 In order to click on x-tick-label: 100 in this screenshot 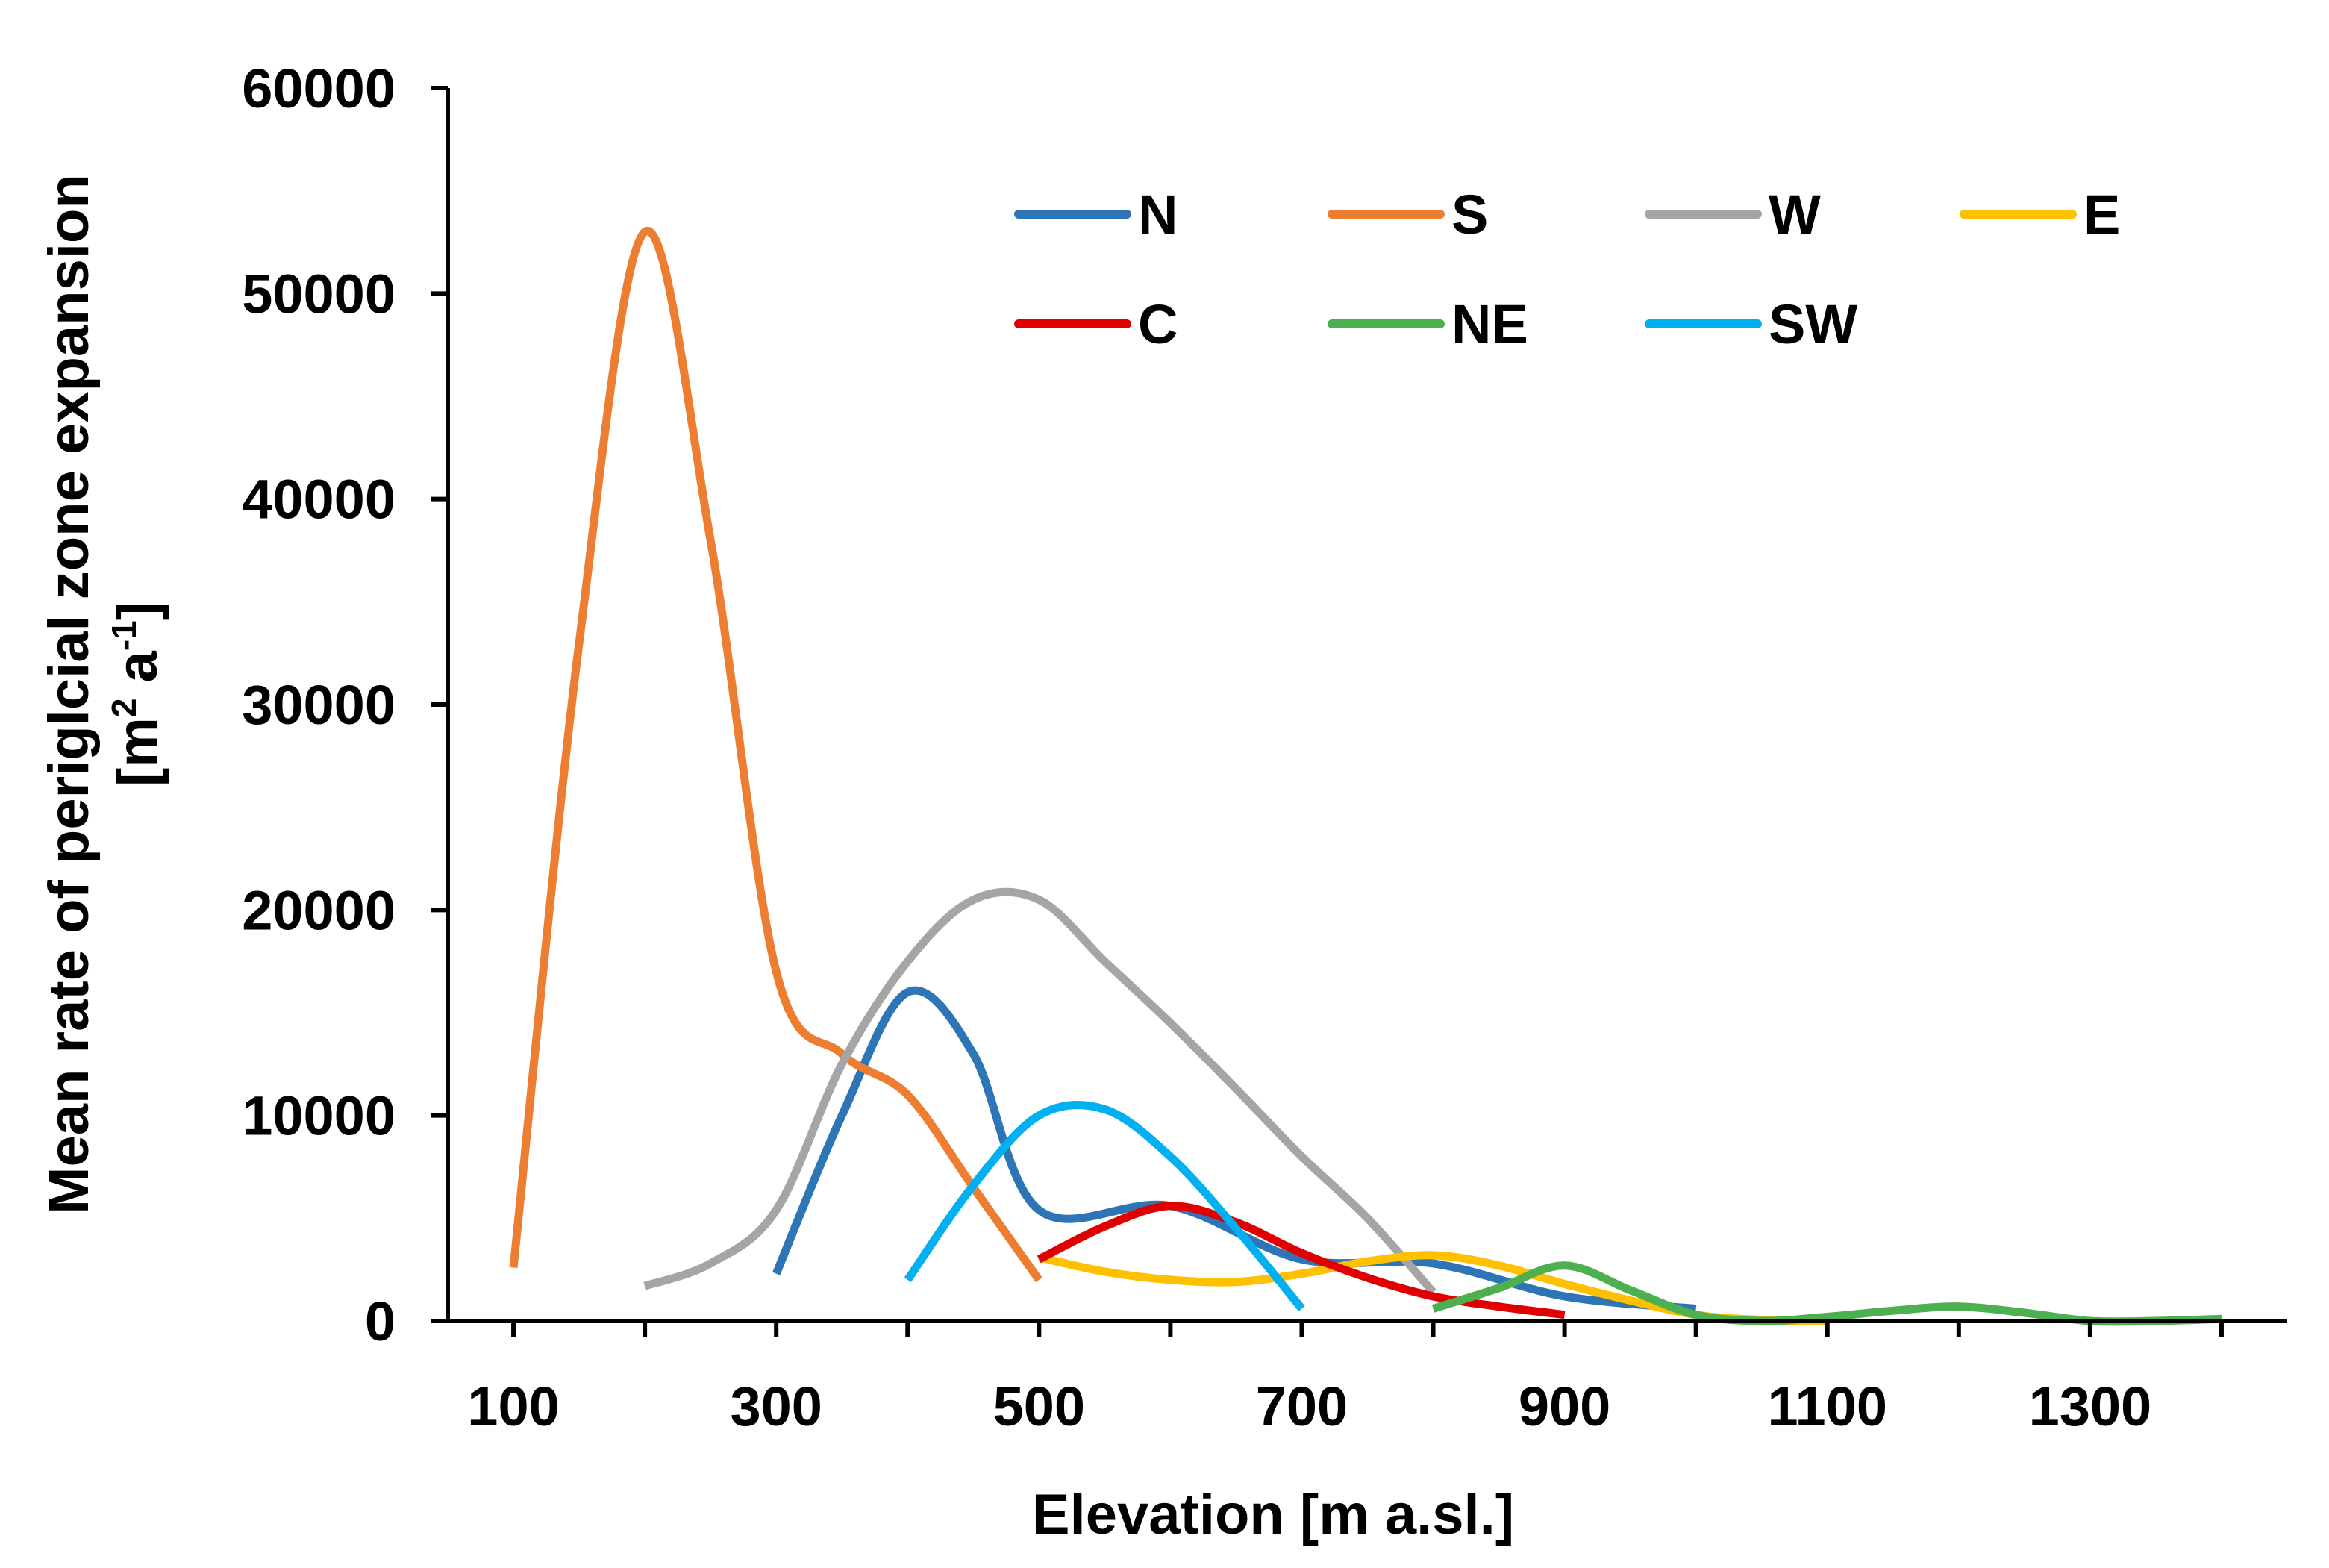, I will do `click(513, 1406)`.